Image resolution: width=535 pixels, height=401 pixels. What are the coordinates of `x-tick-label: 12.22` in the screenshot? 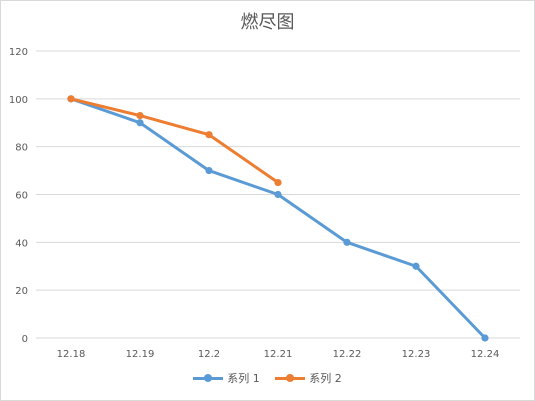 It's located at (347, 354).